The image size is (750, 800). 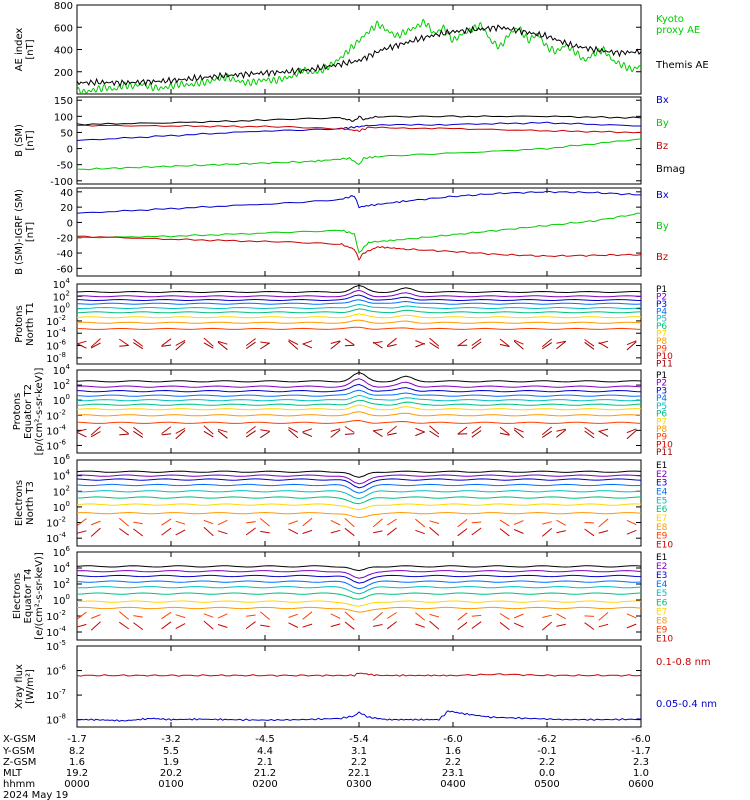 I want to click on channel-label-E8: E8, so click(x=662, y=621).